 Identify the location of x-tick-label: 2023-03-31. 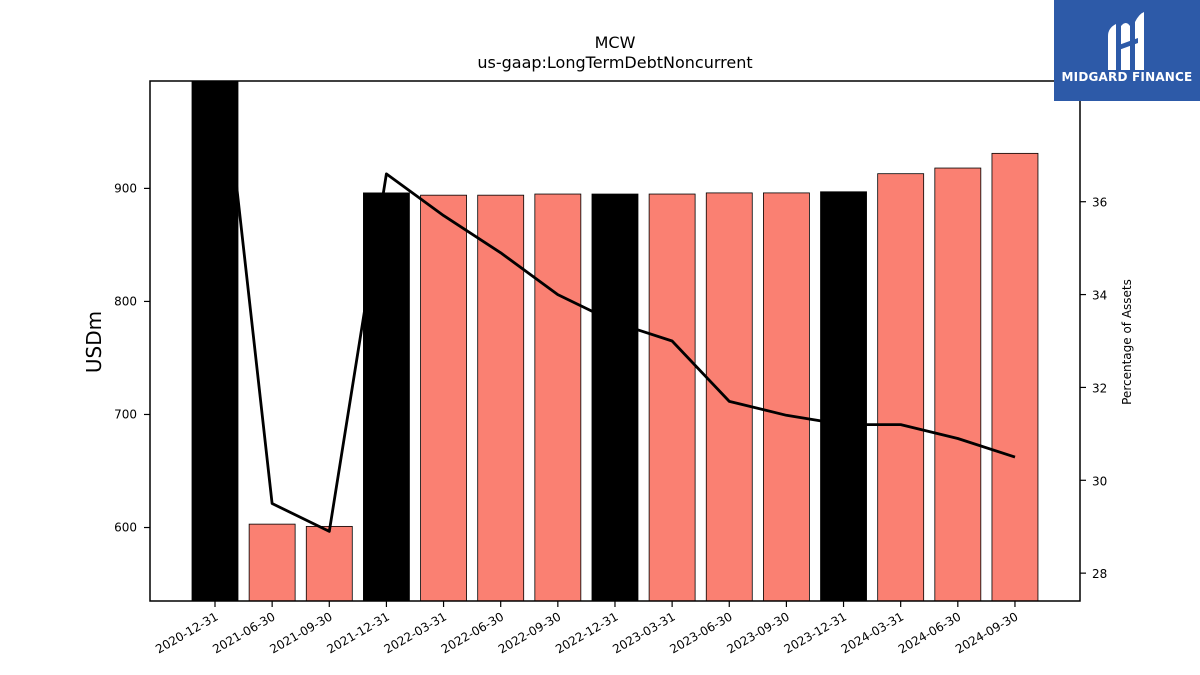
(643, 632).